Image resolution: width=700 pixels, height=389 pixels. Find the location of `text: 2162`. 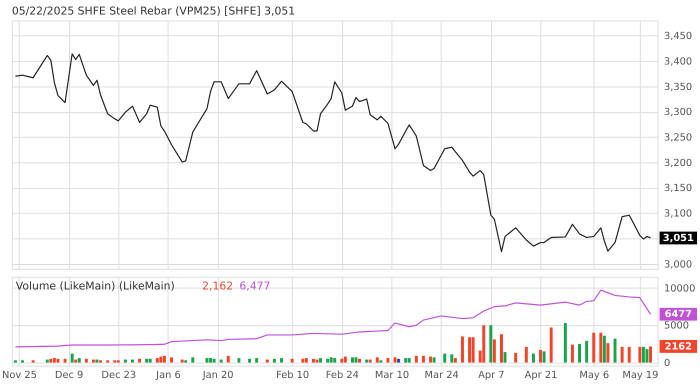

text: 2162 is located at coordinates (678, 346).